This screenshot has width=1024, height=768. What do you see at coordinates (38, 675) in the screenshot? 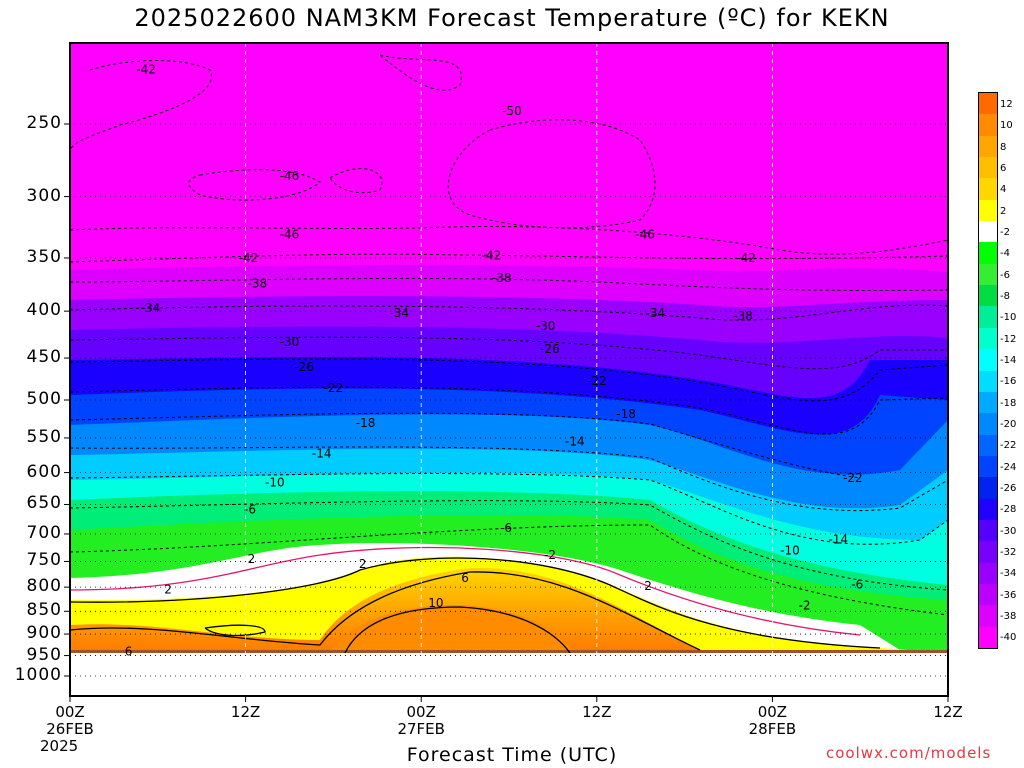
I see `y-tick-label: 1000` at bounding box center [38, 675].